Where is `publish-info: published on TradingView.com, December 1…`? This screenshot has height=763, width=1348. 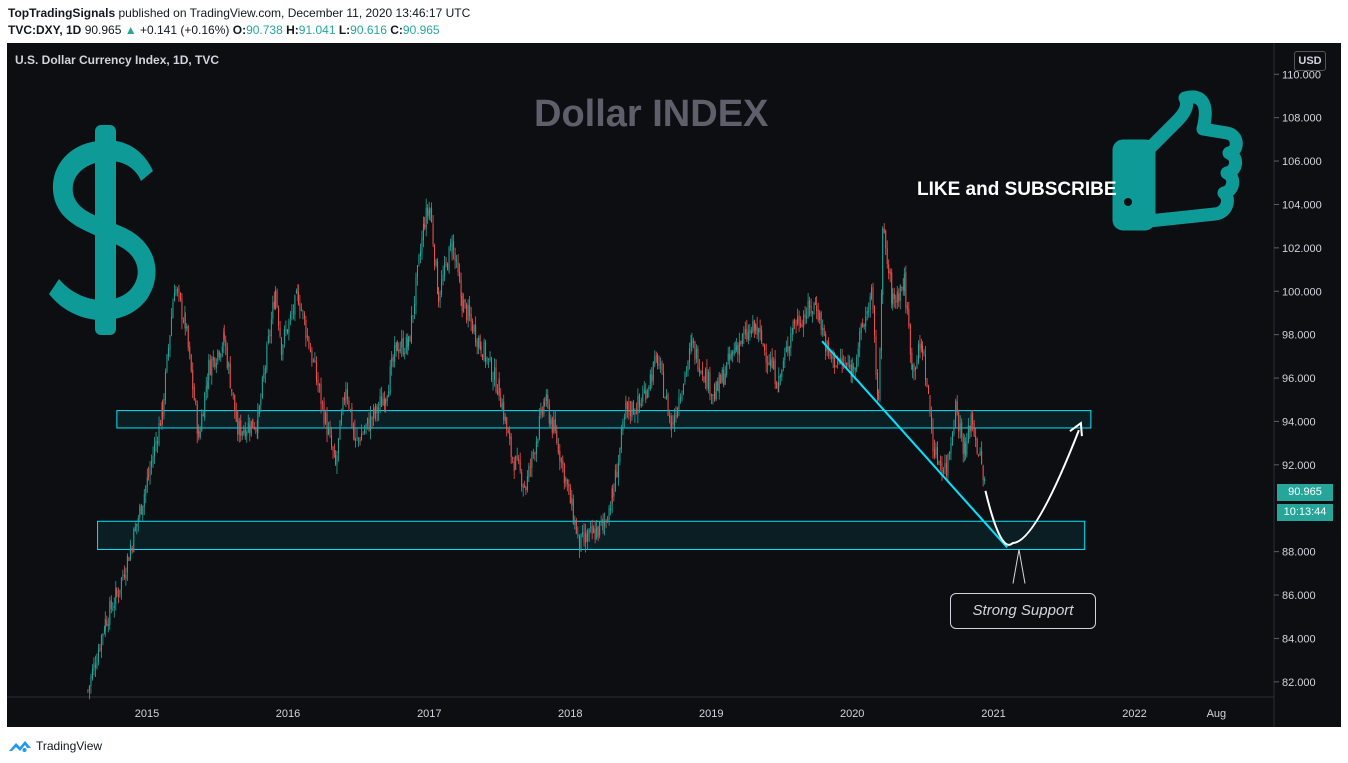 publish-info: published on TradingView.com, December 1… is located at coordinates (294, 13).